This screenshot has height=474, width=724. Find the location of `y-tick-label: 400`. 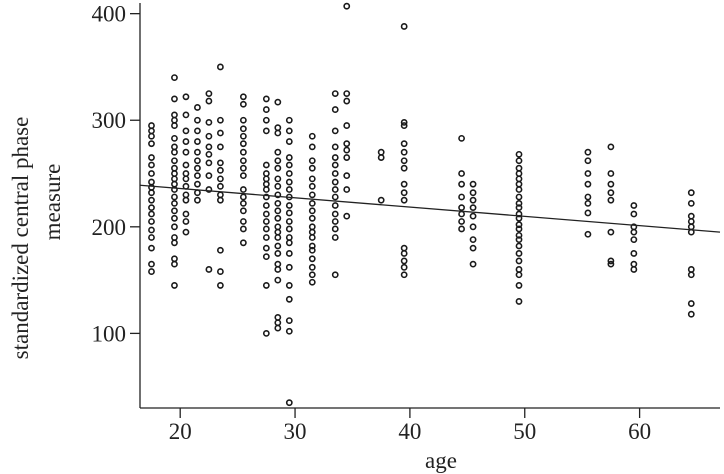

y-tick-label: 400 is located at coordinates (109, 14).